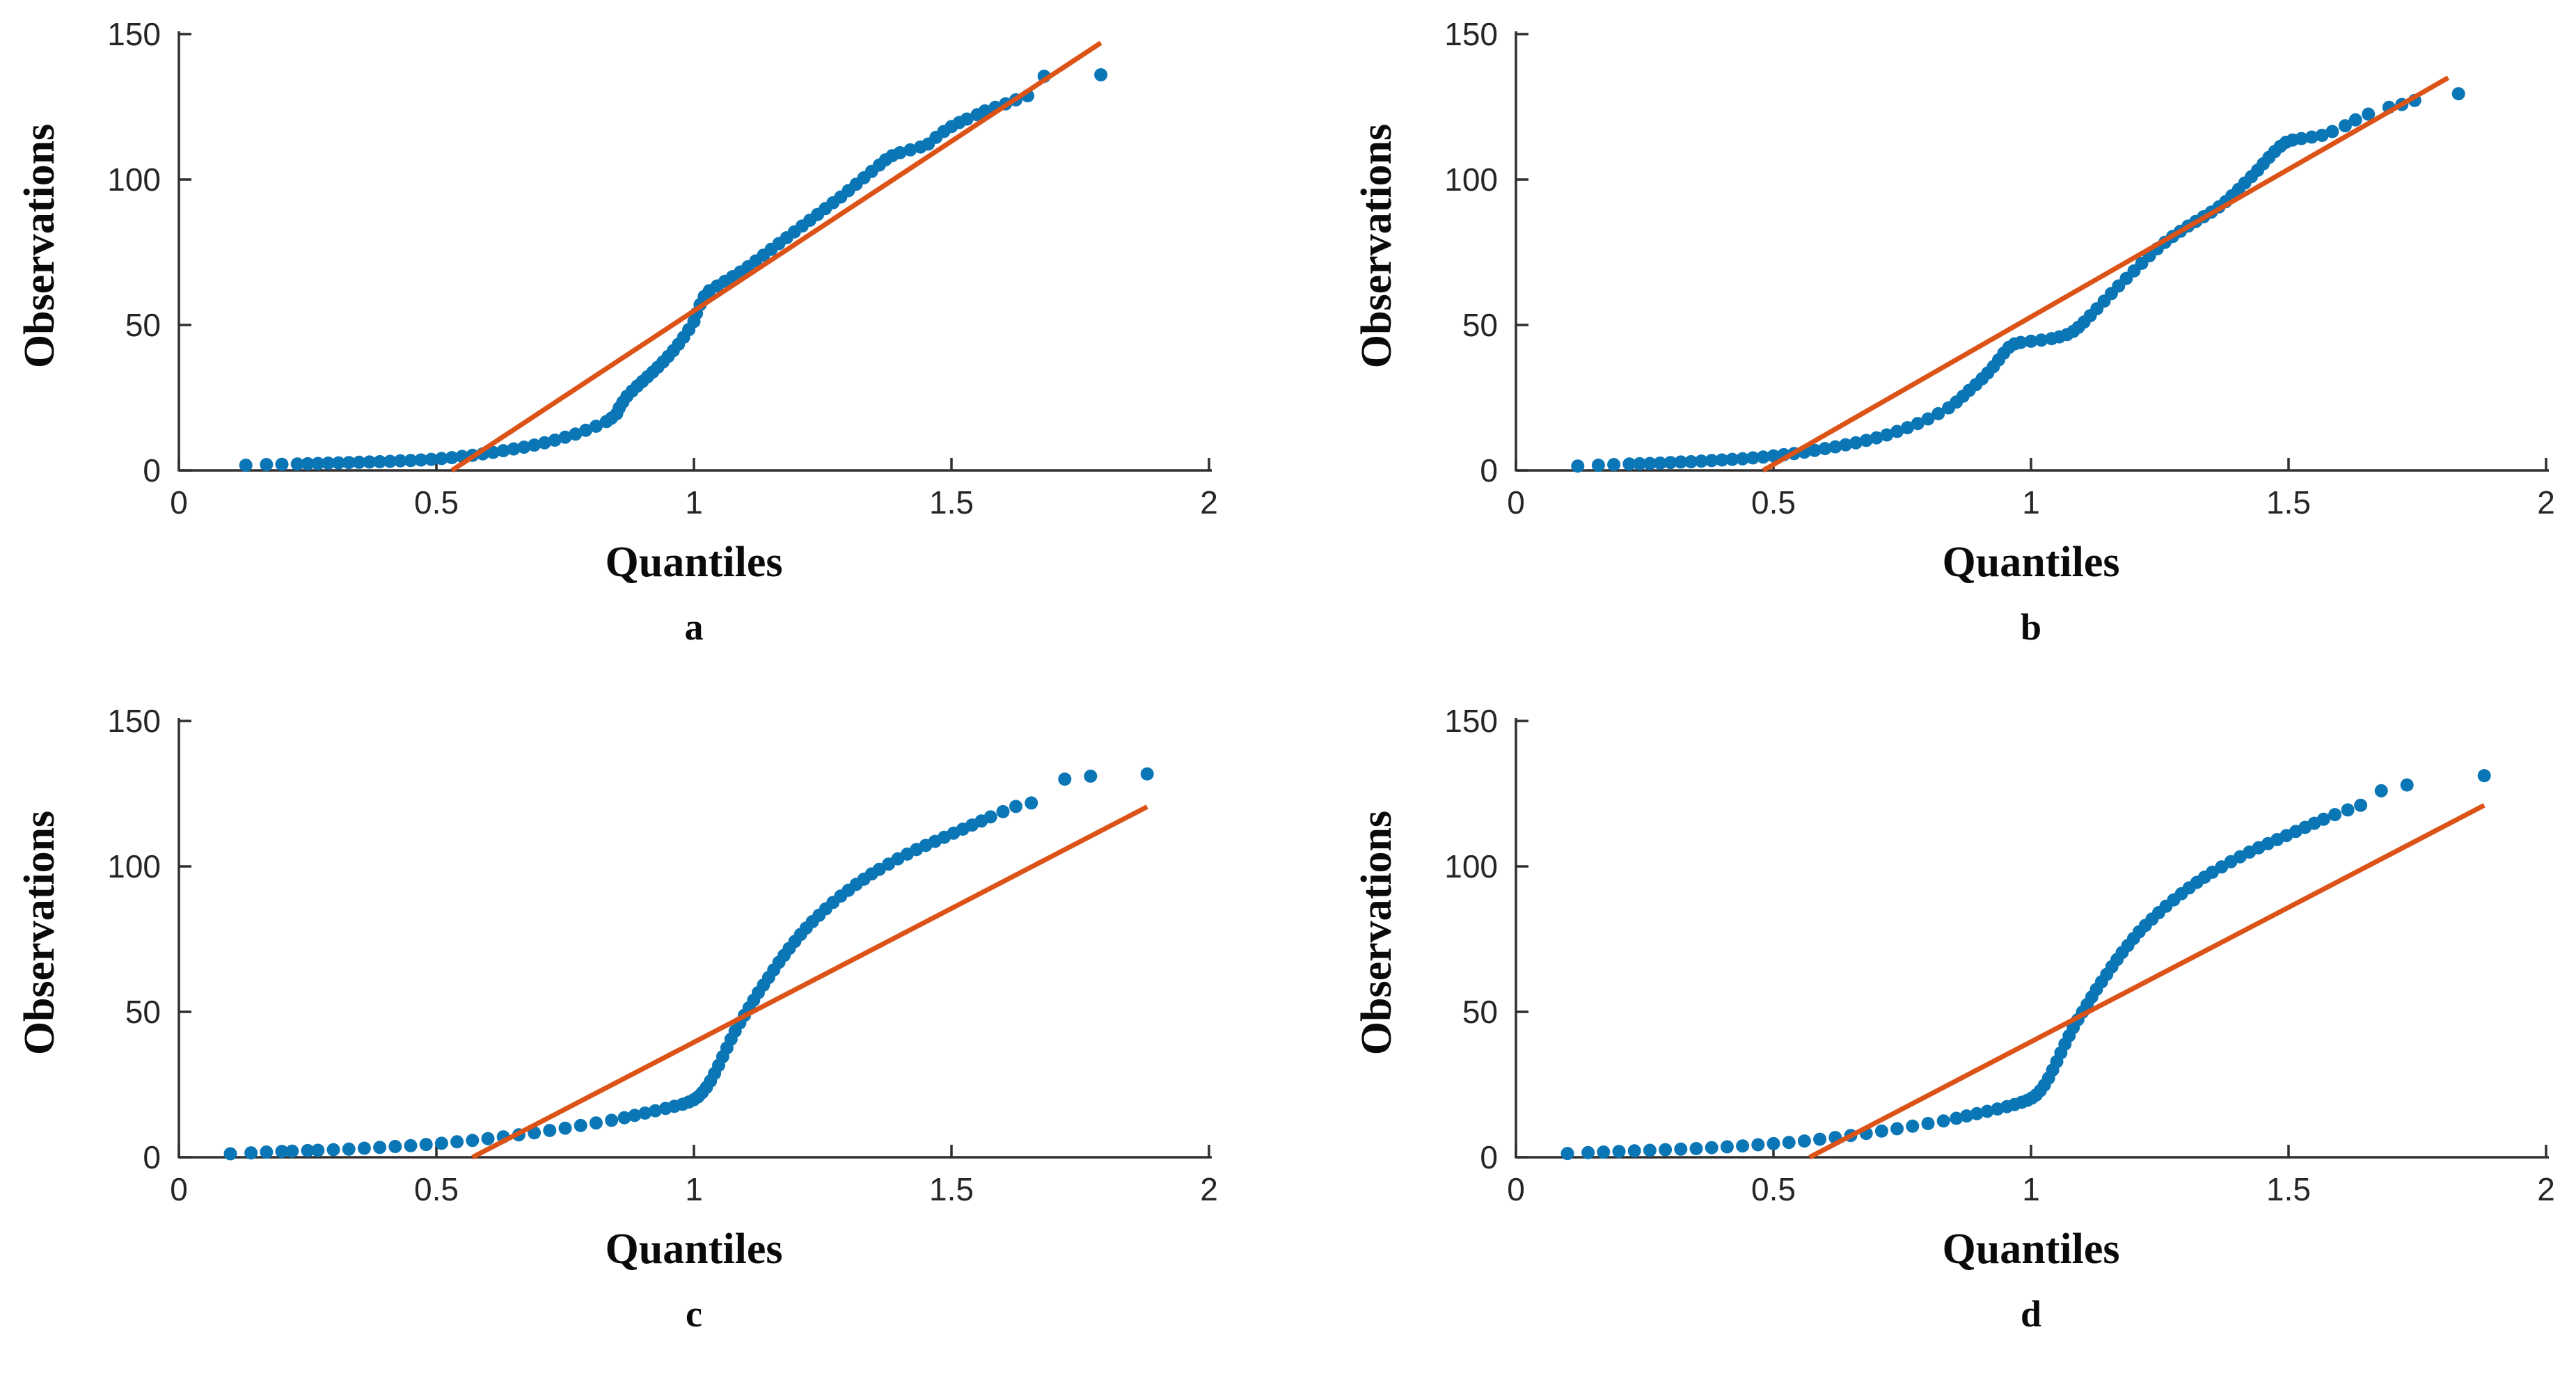  Describe the element at coordinates (694, 562) in the screenshot. I see `panel-a-xlabel: Quantiles` at that location.